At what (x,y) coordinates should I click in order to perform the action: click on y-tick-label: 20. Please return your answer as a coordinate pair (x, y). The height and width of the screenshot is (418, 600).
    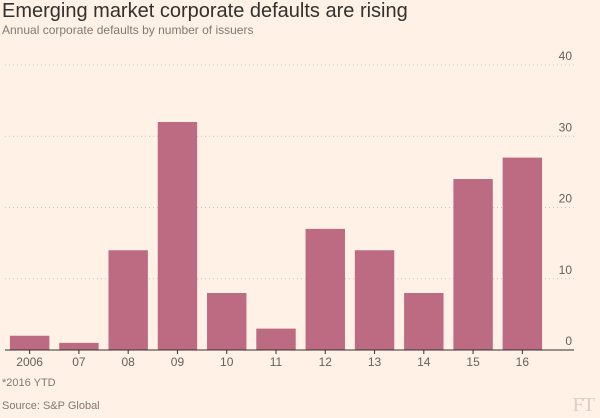
    Looking at the image, I should click on (566, 199).